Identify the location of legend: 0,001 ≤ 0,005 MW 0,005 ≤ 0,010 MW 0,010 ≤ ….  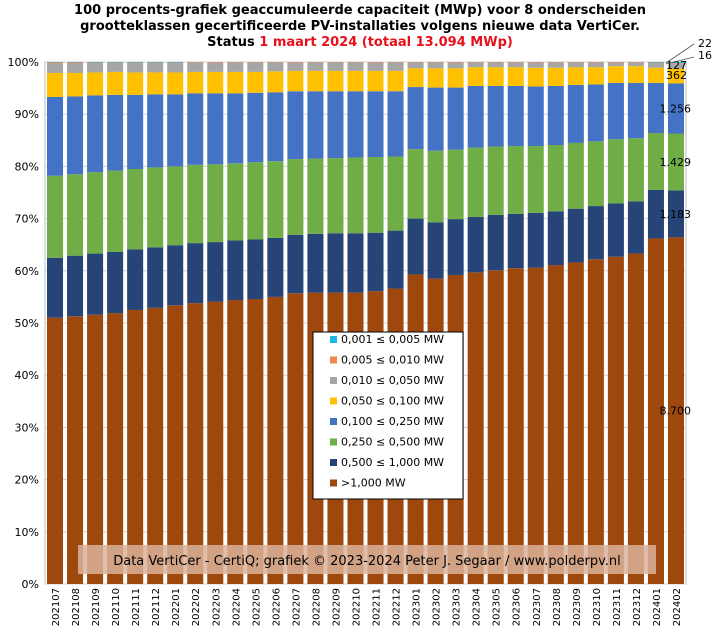
(388, 415).